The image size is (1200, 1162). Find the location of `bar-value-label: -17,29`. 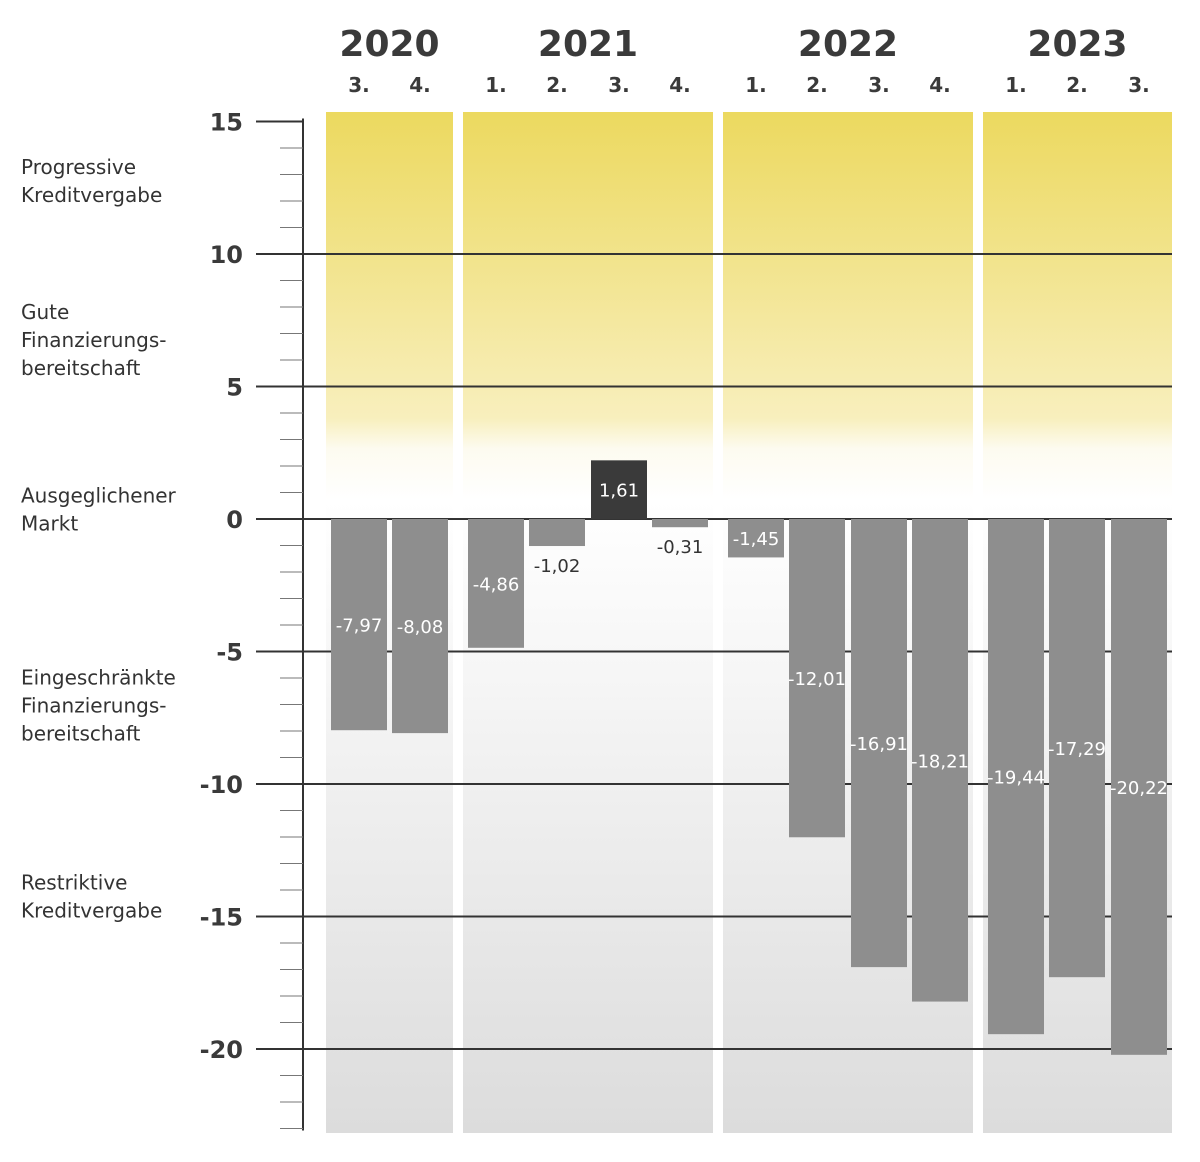

bar-value-label: -17,29 is located at coordinates (1077, 749).